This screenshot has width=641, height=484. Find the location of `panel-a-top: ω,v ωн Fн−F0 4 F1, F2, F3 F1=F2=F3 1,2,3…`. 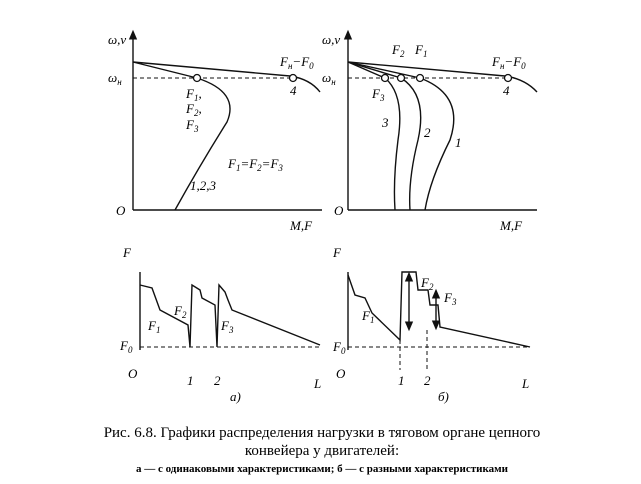

panel-a-top: ω,v ωн Fн−F0 4 F1, F2, F3 F1=F2=F3 1,2,3… is located at coordinates (215, 131).